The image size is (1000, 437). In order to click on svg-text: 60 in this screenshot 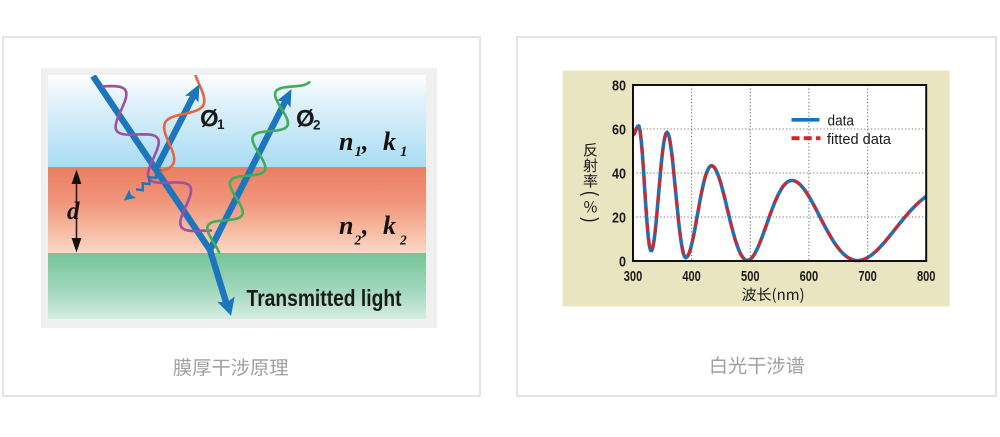, I will do `click(619, 131)`.